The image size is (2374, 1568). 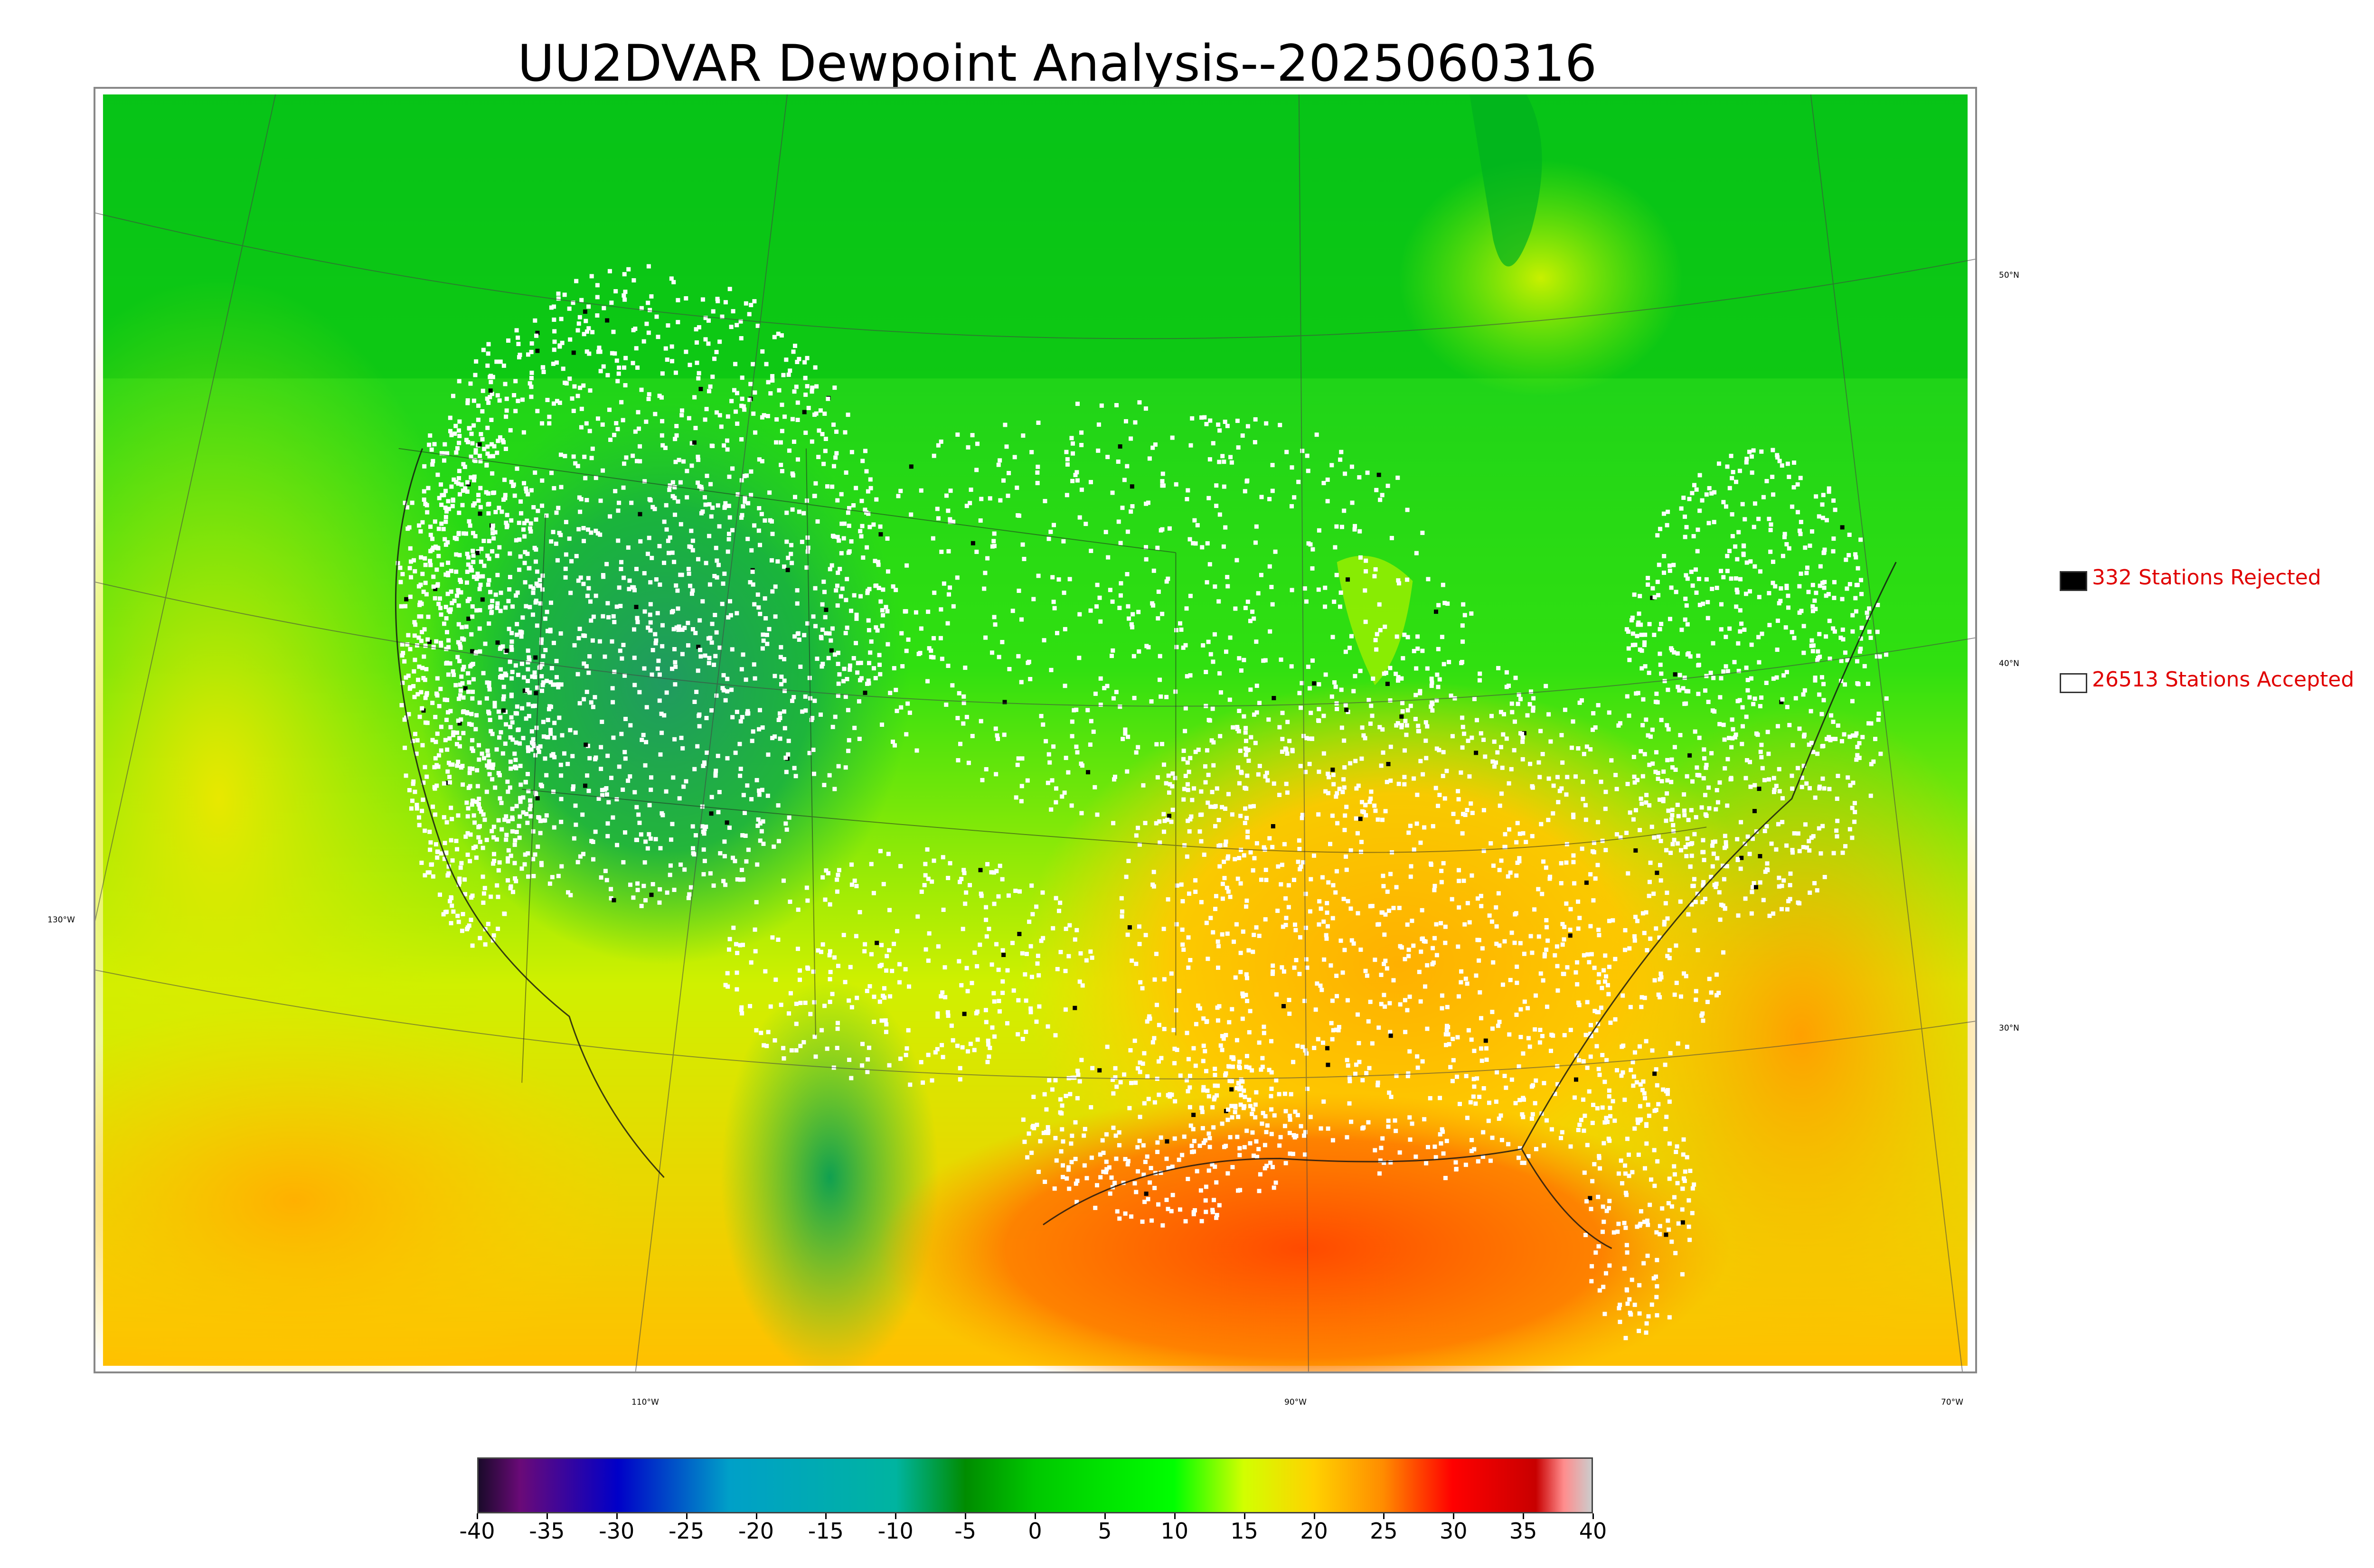 I want to click on colorbar-tick-label: 30, so click(x=1453, y=1531).